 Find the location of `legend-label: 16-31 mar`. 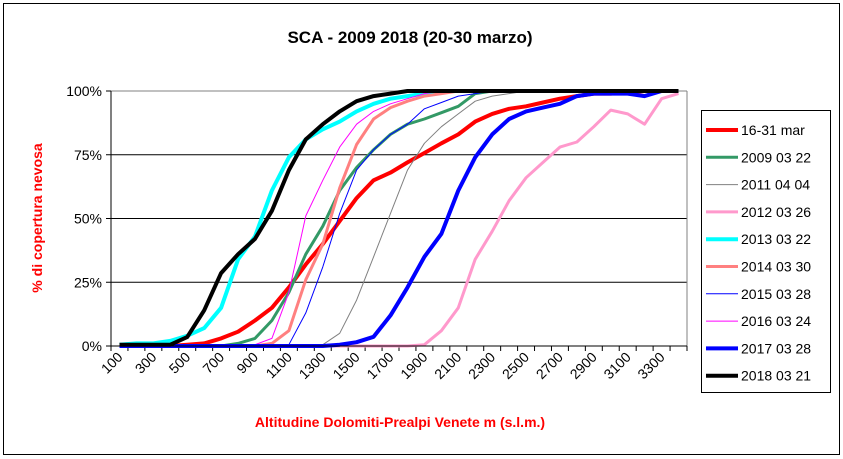

legend-label: 16-31 mar is located at coordinates (773, 130).